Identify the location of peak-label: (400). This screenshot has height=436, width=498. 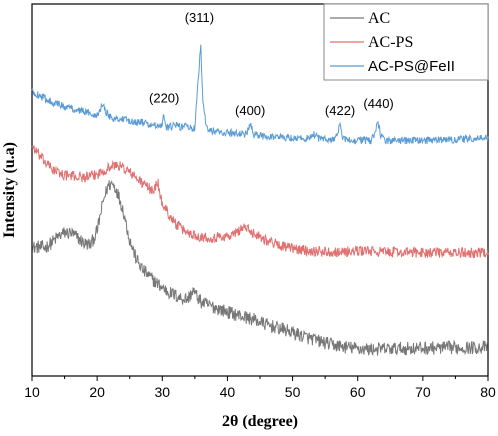
(250, 110).